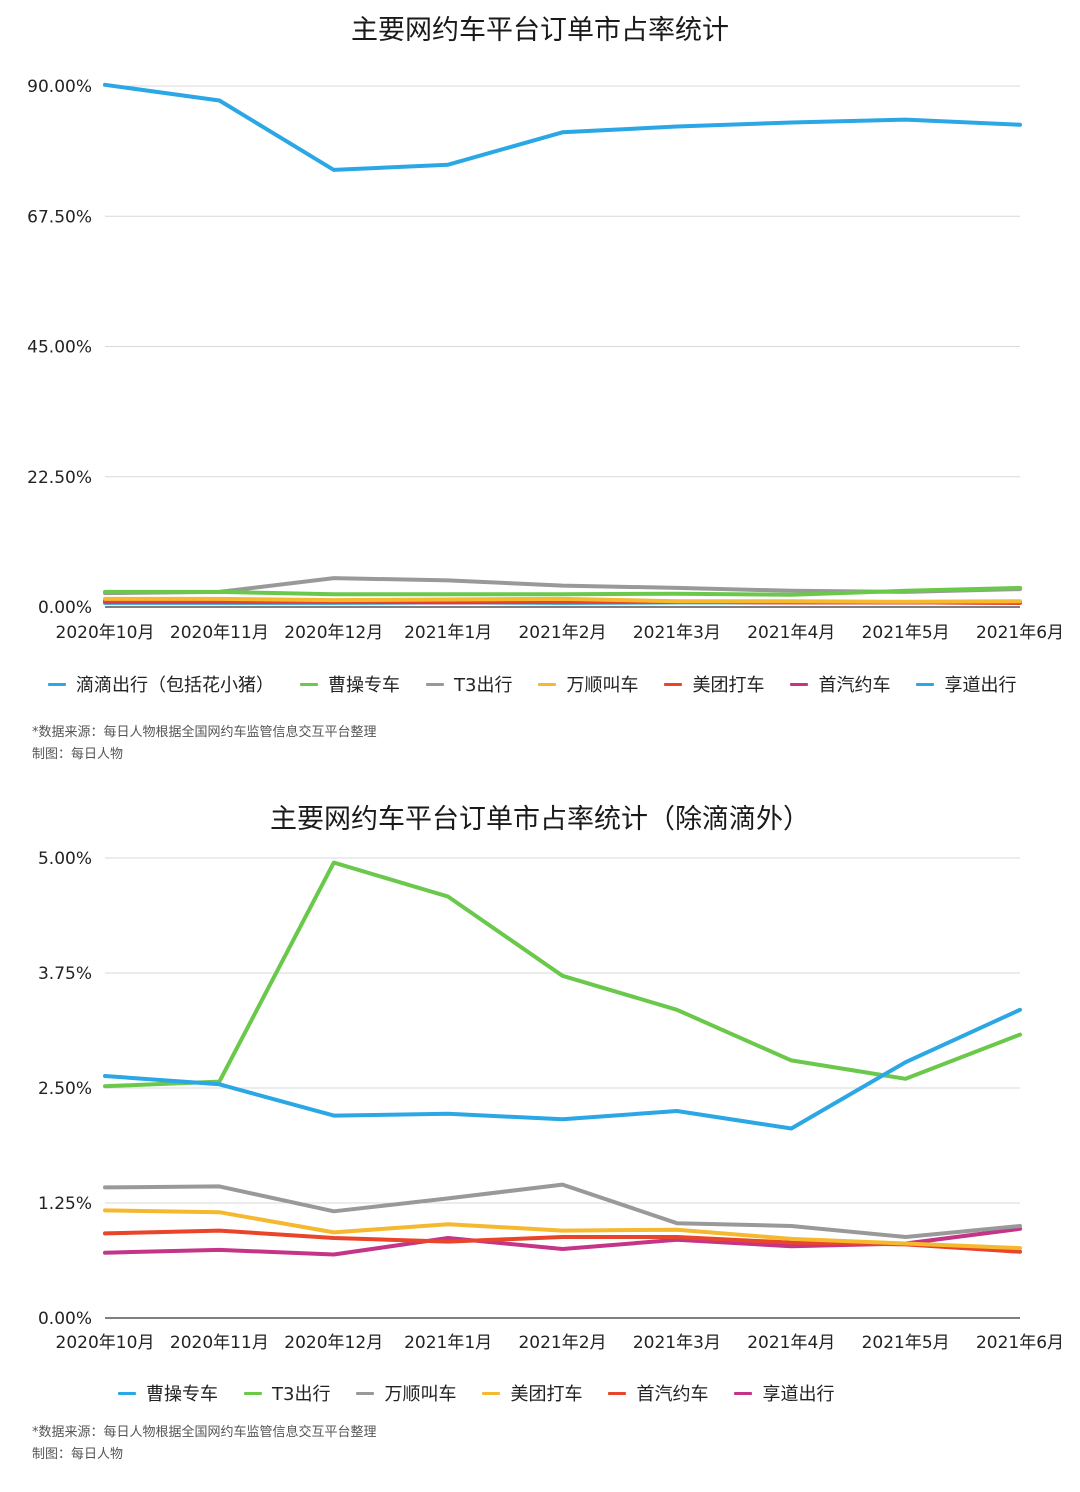 The width and height of the screenshot is (1080, 1492). Describe the element at coordinates (175, 685) in the screenshot. I see `legend-label: 滴滴出行（包括花小猪）` at that location.